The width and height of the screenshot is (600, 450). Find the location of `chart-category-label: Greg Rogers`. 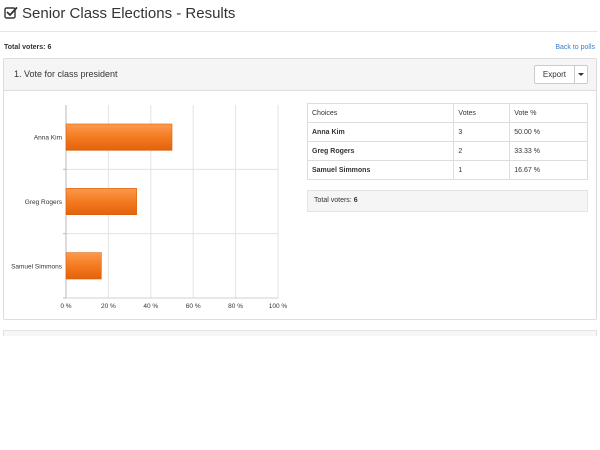

chart-category-label: Greg Rogers is located at coordinates (44, 202).